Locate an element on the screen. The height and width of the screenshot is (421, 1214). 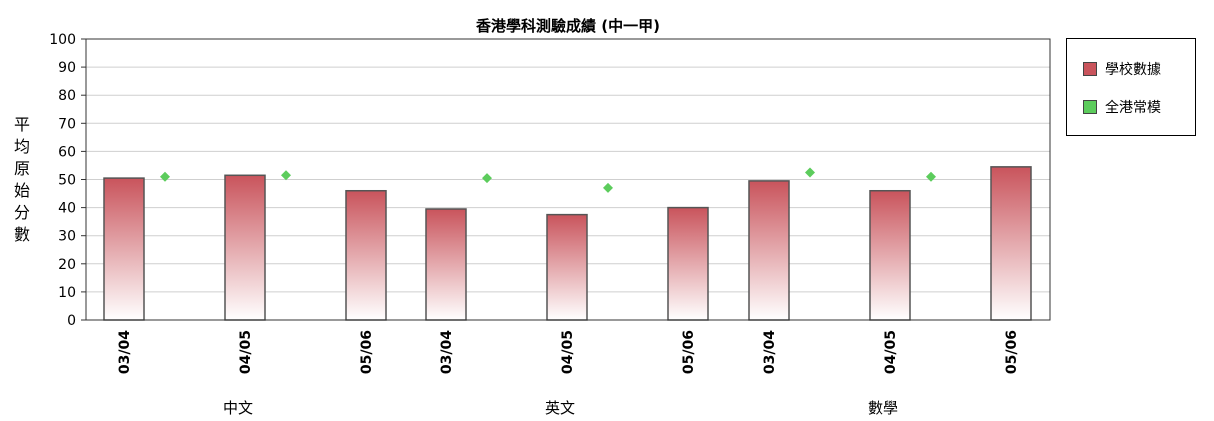
y-axis-label-char: 原 is located at coordinates (22, 168).